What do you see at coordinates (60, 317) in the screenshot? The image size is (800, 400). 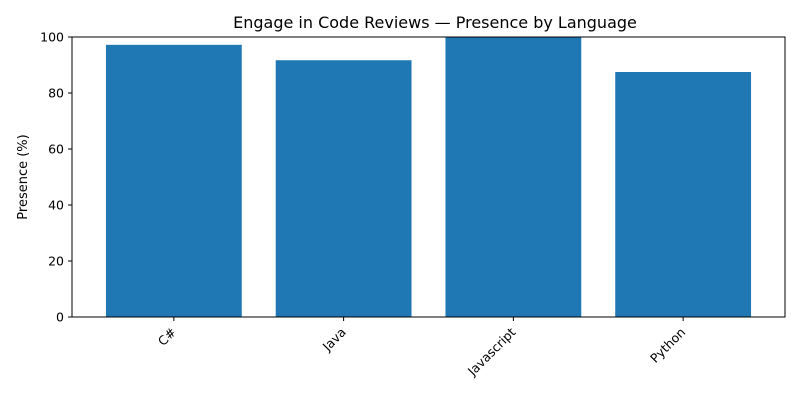 I see `y-tick-label: 0` at bounding box center [60, 317].